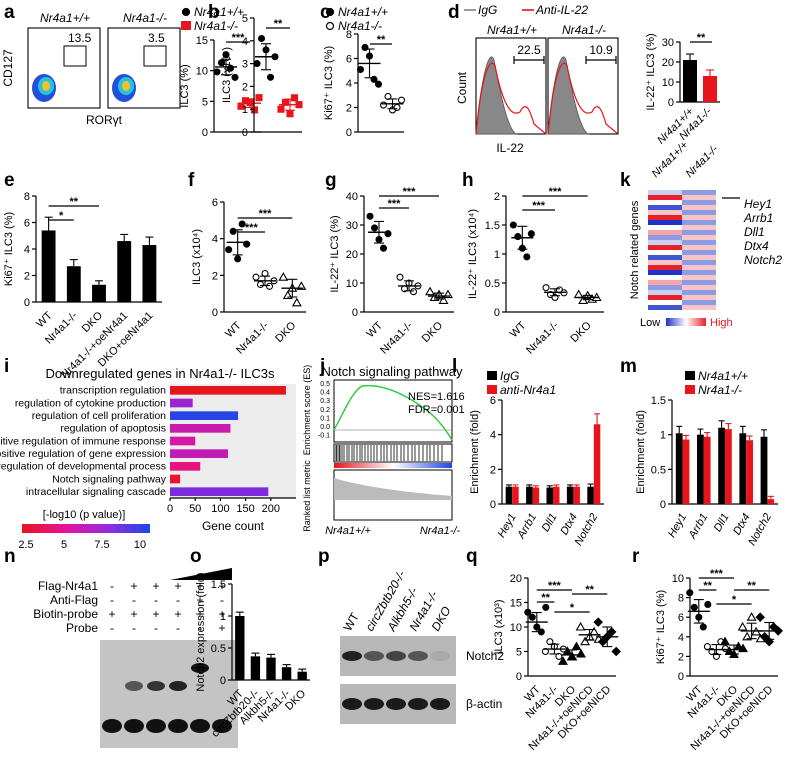  I want to click on panel-label: q, so click(472, 556).